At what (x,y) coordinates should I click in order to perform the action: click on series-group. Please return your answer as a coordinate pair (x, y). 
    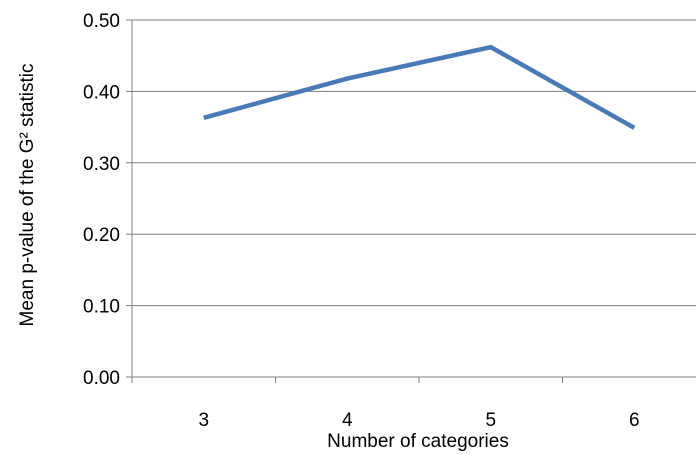
    Looking at the image, I should click on (419, 87).